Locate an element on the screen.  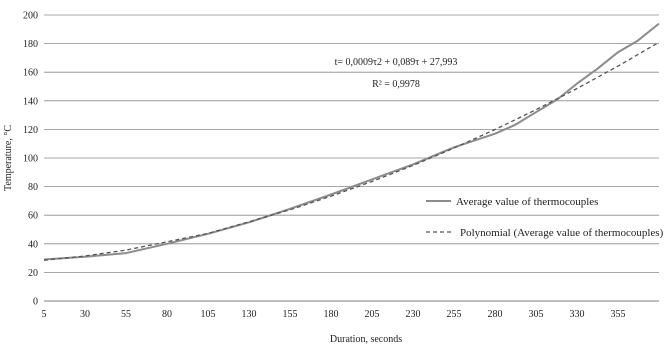
y-tick-label: 40 is located at coordinates (33, 244).